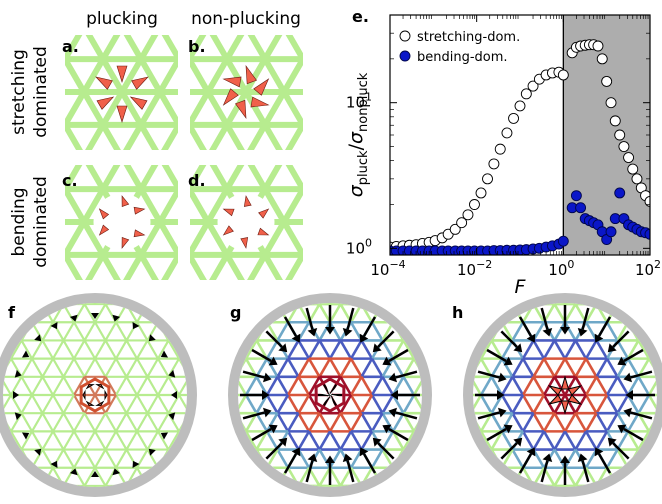  What do you see at coordinates (562, 395) in the screenshot?
I see `panel-h-circular-lattice` at bounding box center [562, 395].